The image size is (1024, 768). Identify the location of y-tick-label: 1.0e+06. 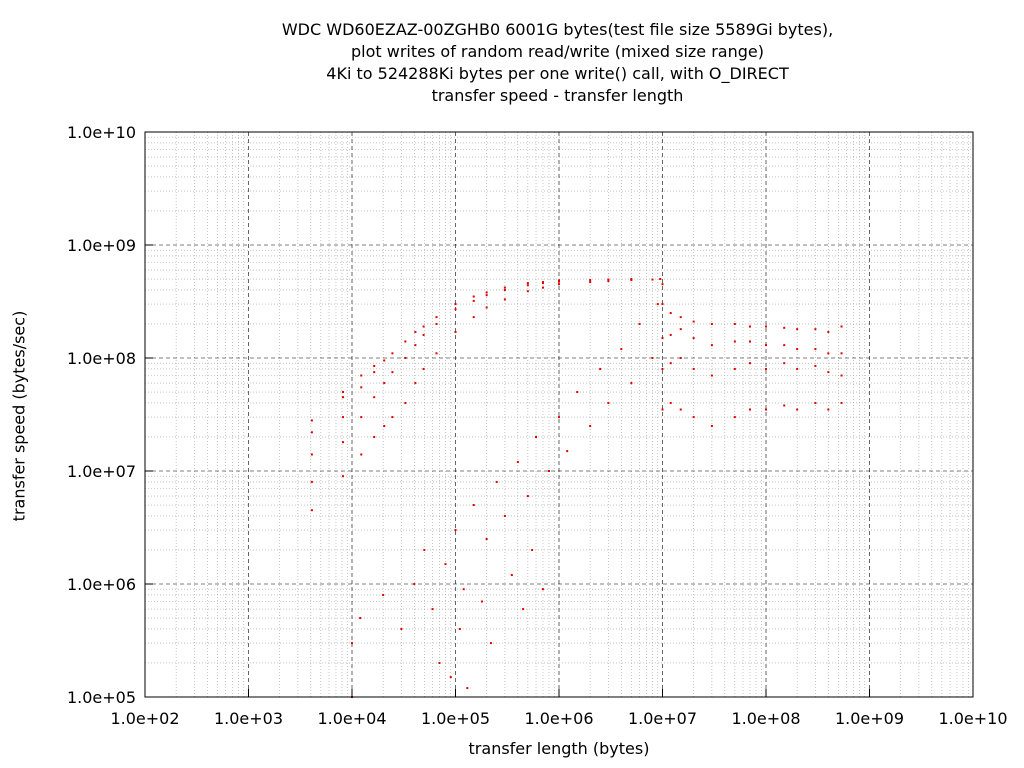
(101, 584).